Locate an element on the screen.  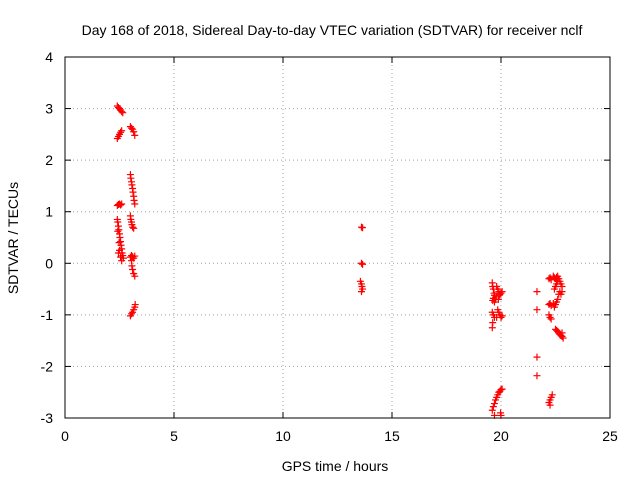
y-tick-label: 1 is located at coordinates (49, 212).